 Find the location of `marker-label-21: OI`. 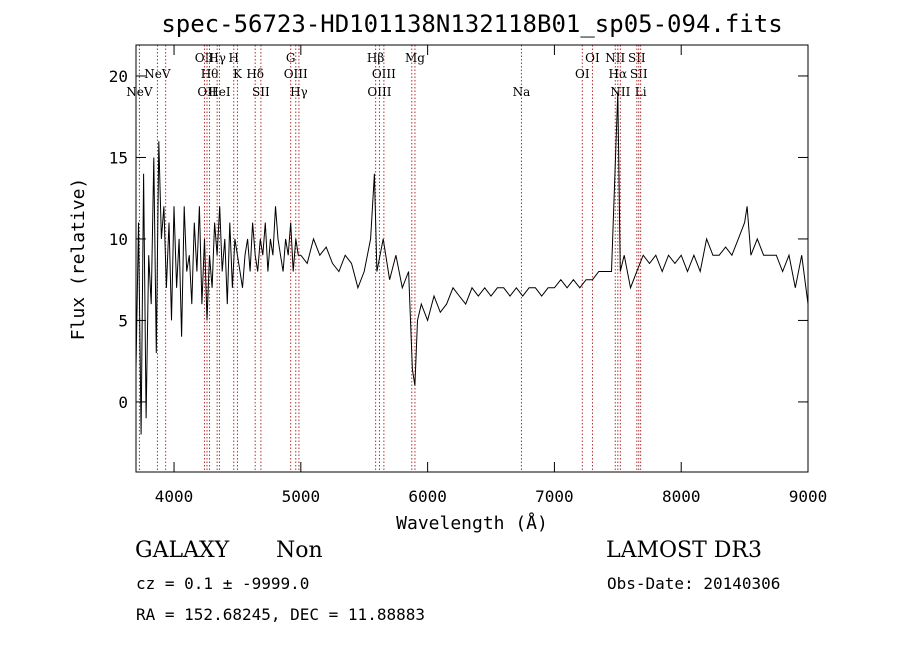

marker-label-21: OI is located at coordinates (582, 74).